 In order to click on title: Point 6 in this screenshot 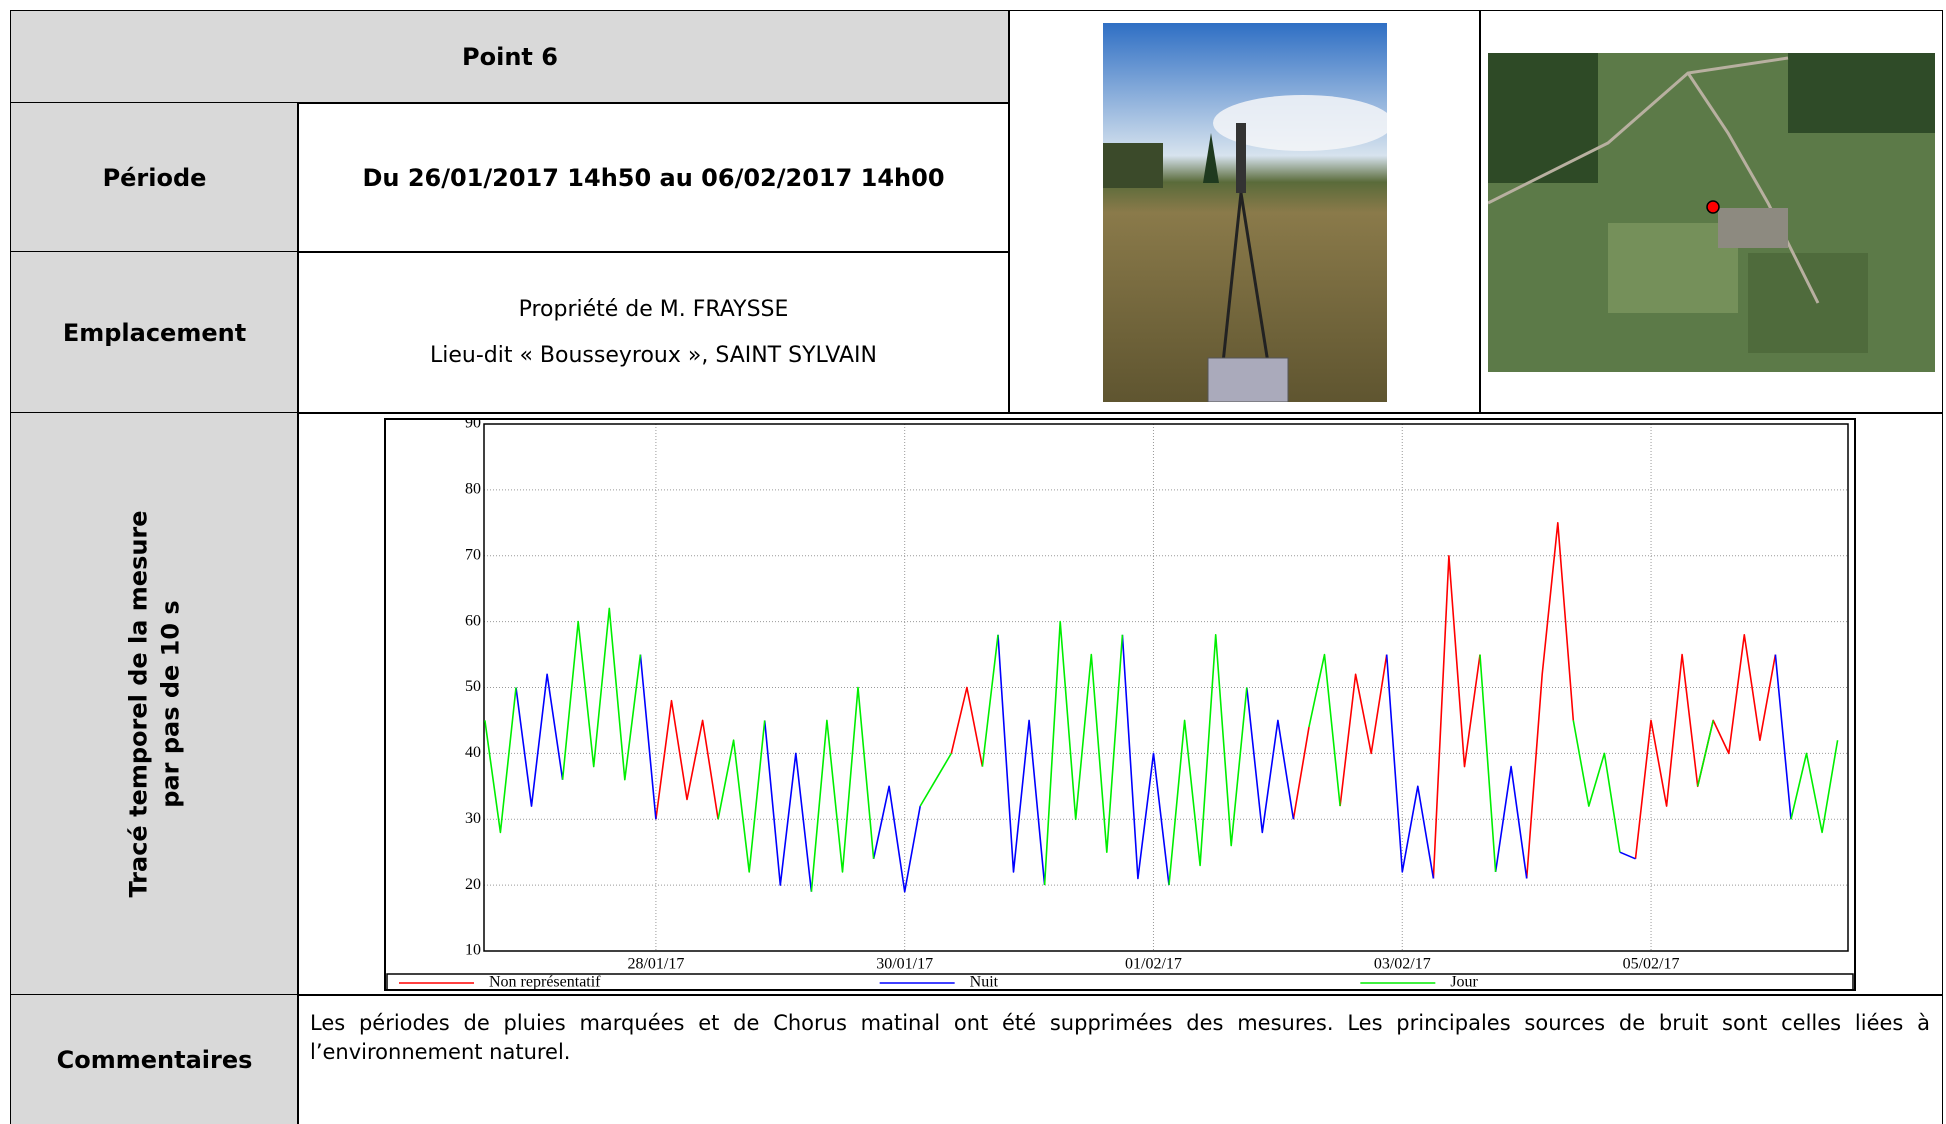, I will do `click(510, 57)`.